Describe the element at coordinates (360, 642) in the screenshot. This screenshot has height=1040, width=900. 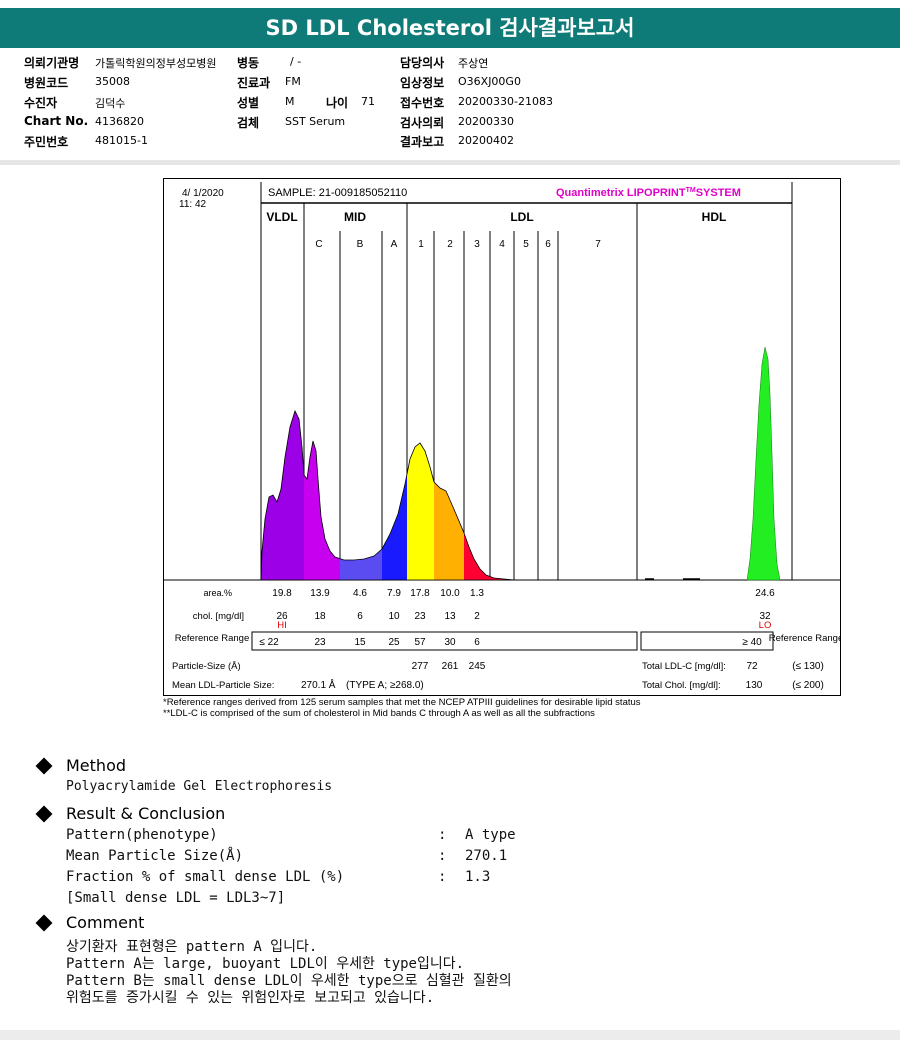
I see `ref-mid-b: 15` at that location.